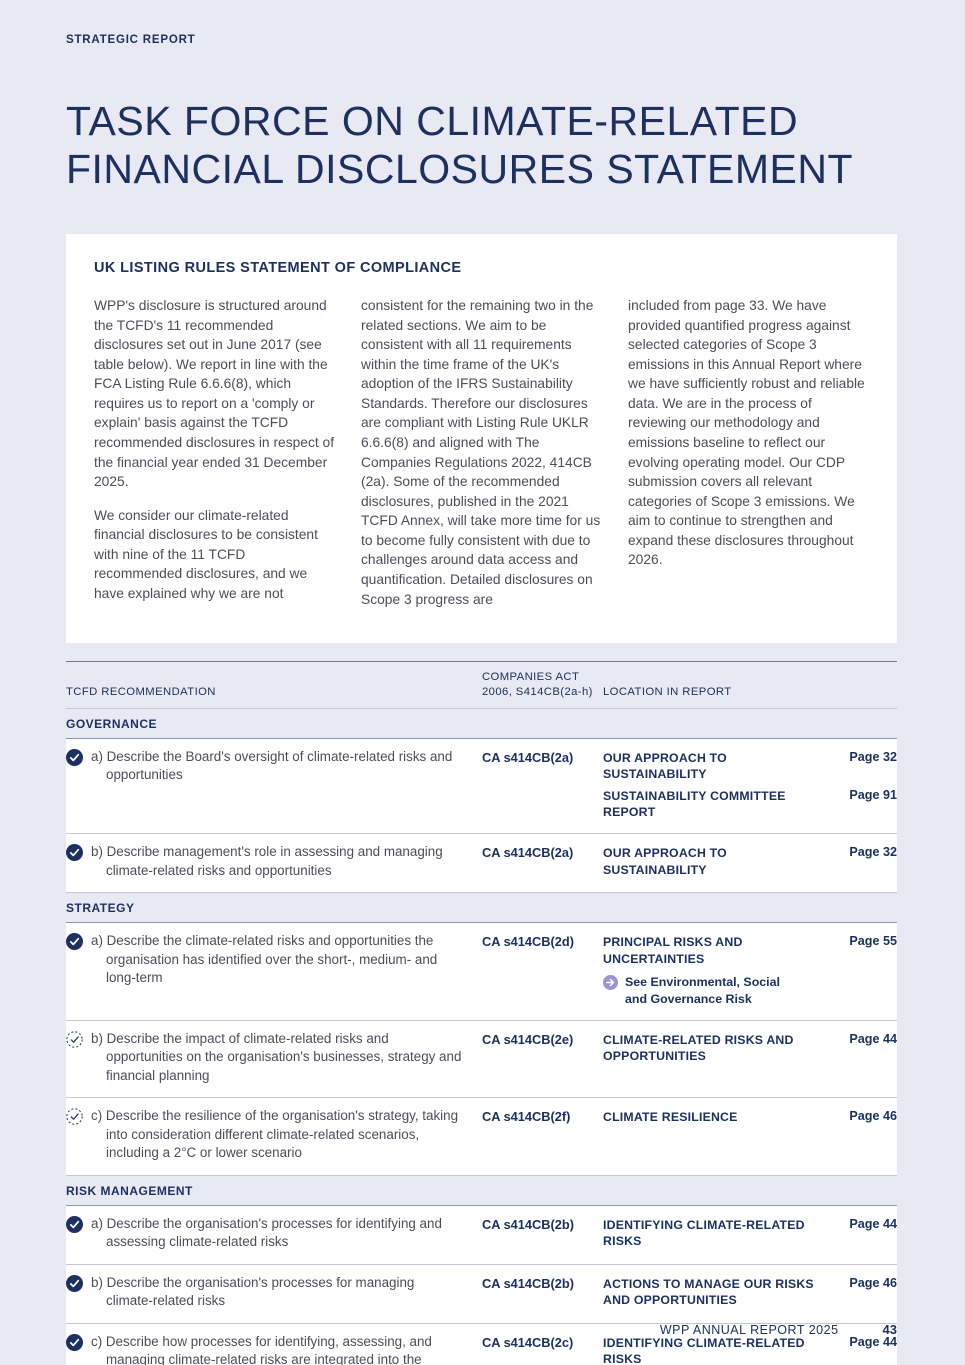 The image size is (965, 1365). I want to click on column-header-location-in-report: LOCATION IN REPORT, so click(667, 692).